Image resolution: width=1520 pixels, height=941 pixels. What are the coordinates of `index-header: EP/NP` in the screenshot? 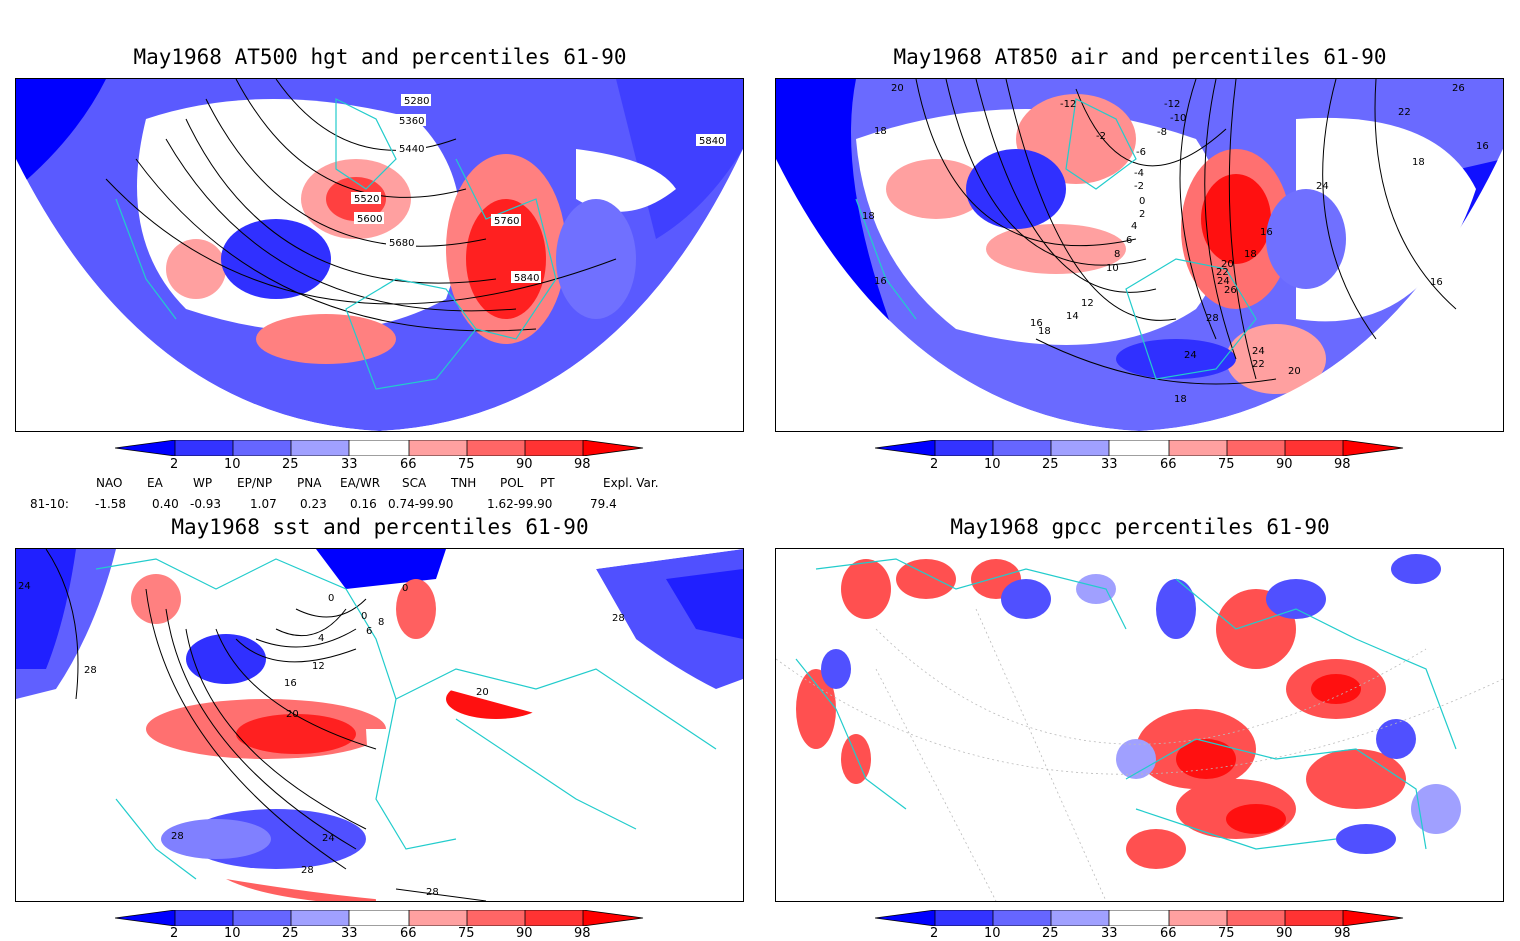 It's located at (255, 483).